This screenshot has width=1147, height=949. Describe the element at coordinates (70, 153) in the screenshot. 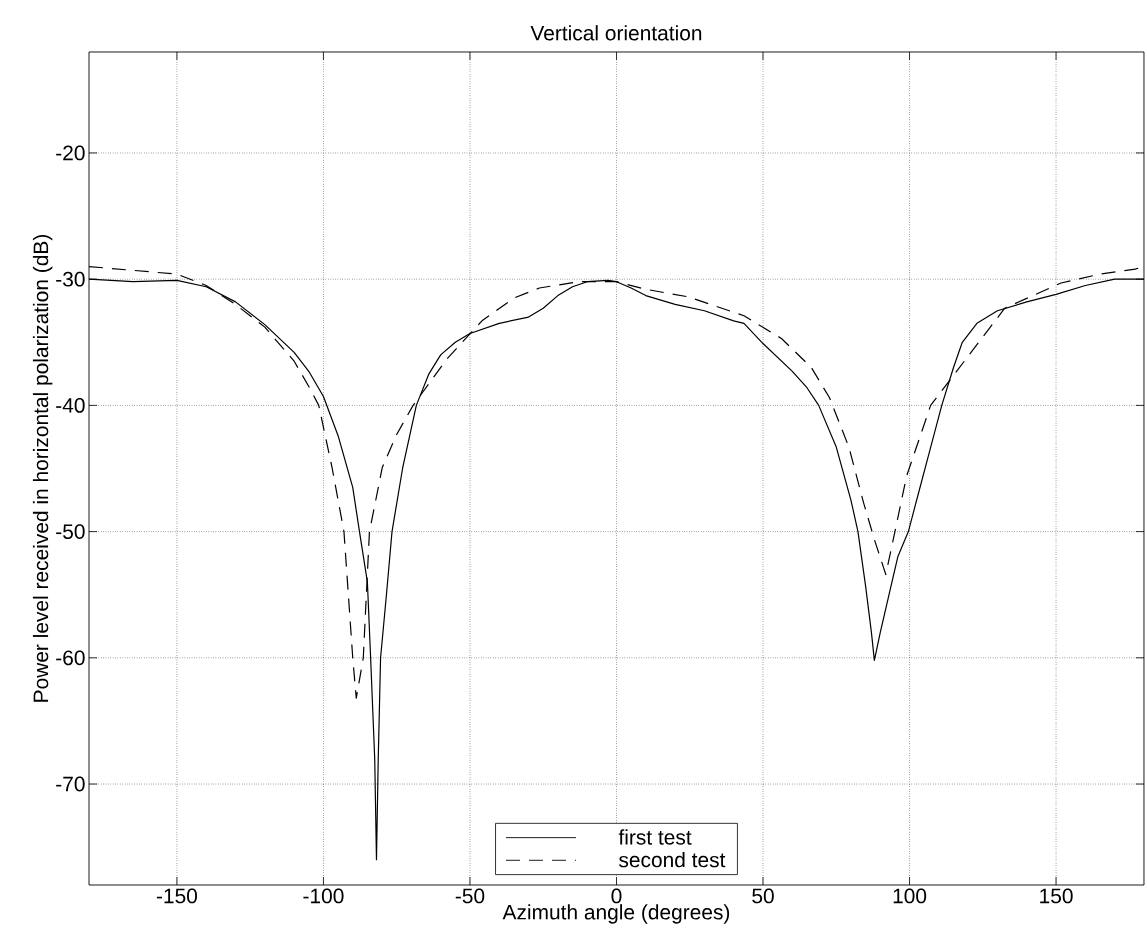

I see `y-tick-label: -20` at that location.